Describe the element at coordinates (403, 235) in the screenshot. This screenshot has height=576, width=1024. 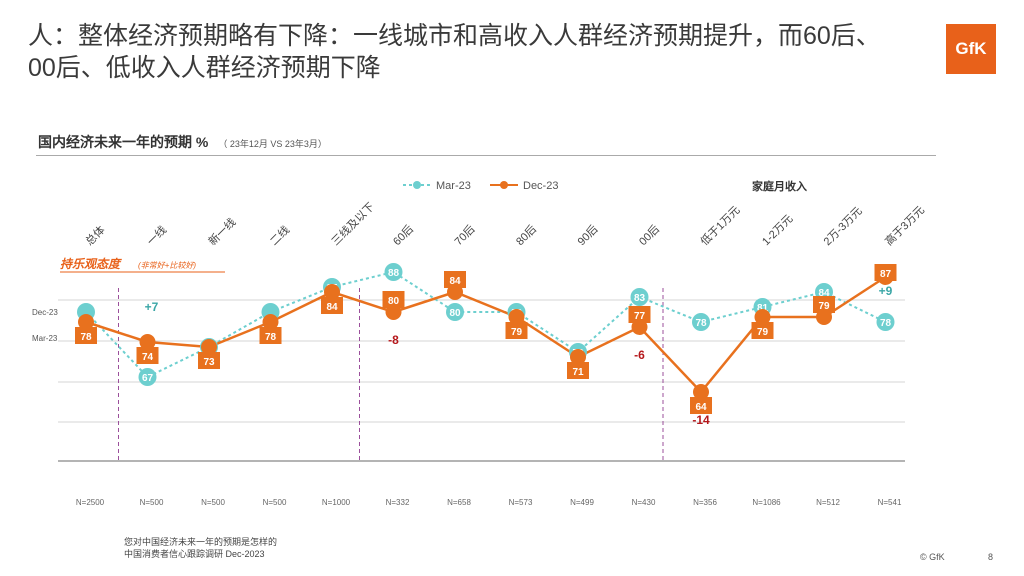
I see `category-label: 60后` at that location.